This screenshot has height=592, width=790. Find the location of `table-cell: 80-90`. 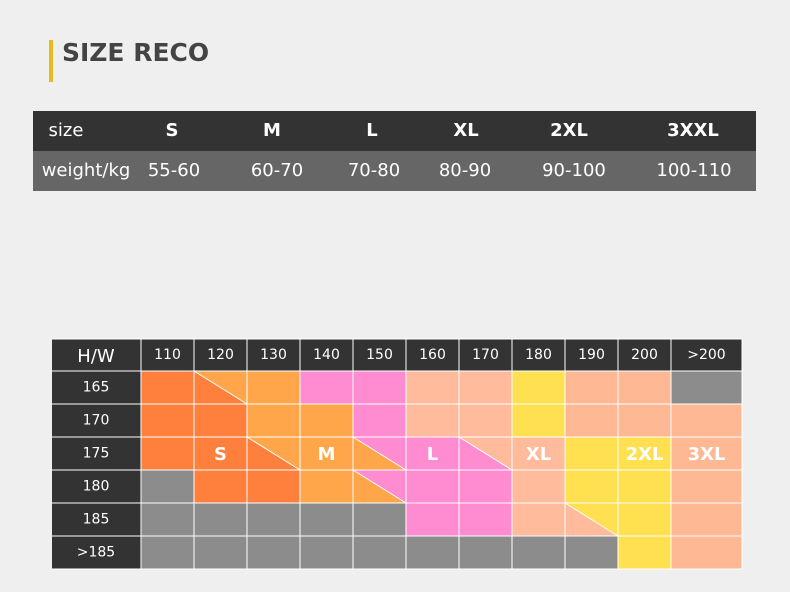

table-cell: 80-90 is located at coordinates (465, 170).